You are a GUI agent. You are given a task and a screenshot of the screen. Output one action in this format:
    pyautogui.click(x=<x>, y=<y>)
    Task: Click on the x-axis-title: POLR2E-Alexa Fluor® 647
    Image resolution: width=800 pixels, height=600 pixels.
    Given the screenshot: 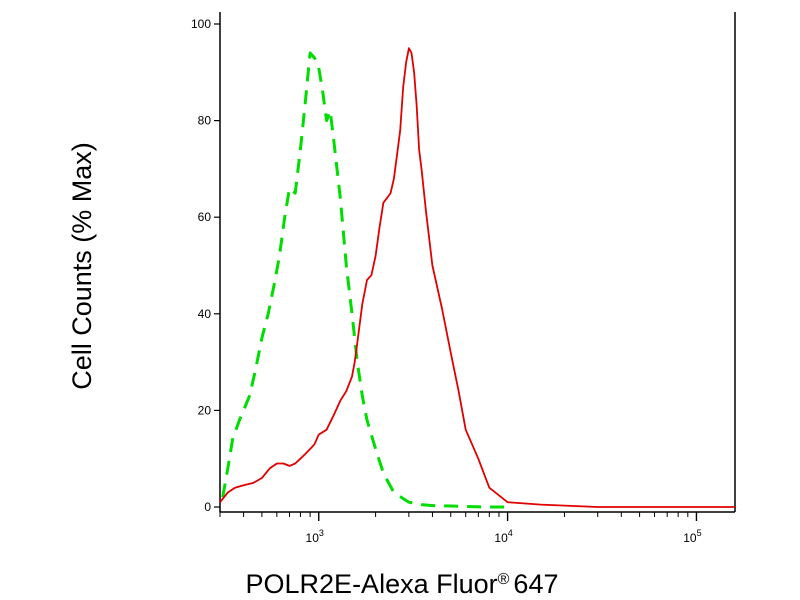 What is the action you would take?
    pyautogui.click(x=402, y=584)
    